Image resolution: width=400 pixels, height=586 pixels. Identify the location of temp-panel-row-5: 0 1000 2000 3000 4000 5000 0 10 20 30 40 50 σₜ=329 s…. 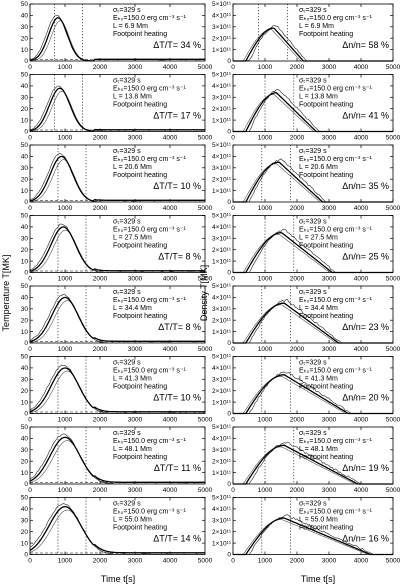
(117, 318).